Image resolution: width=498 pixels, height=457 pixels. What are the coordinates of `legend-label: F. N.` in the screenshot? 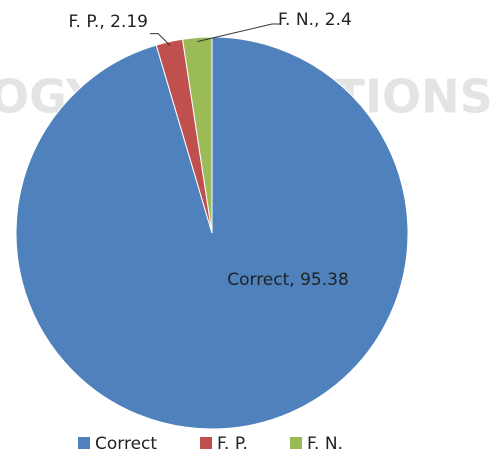 It's located at (325, 444).